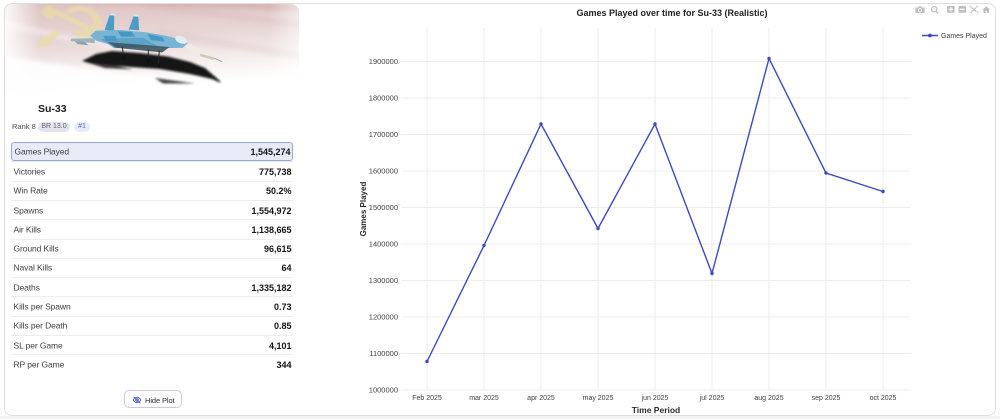  I want to click on svg-text: jun 2025, so click(655, 398).